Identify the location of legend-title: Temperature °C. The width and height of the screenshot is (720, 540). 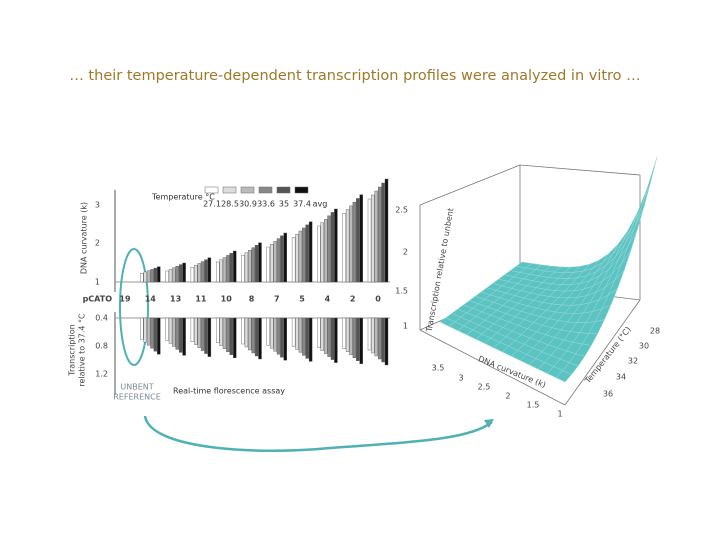
(183, 197).